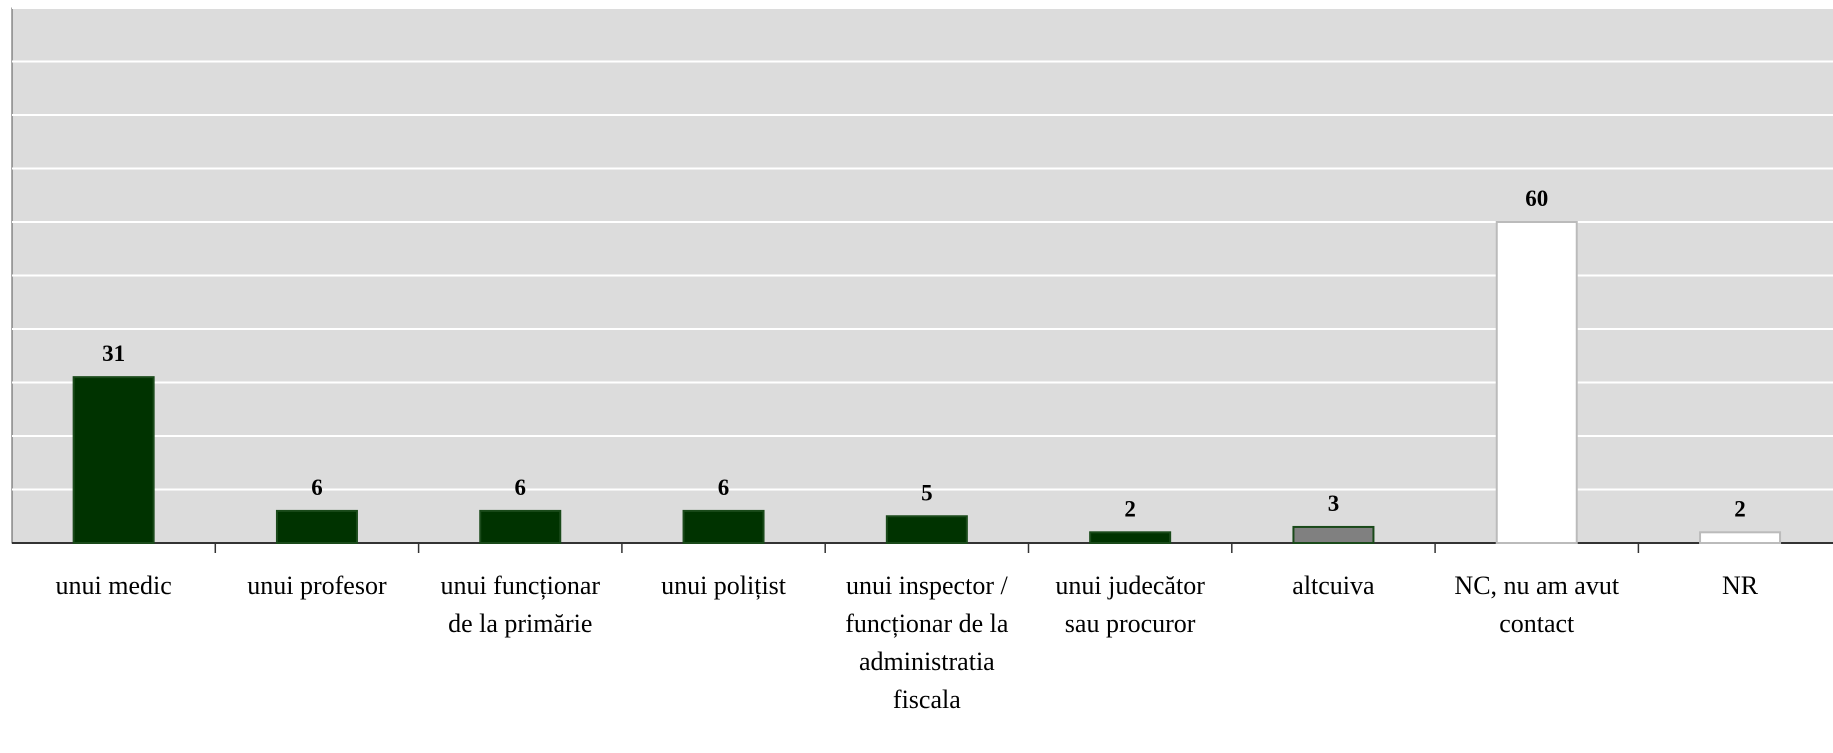 The height and width of the screenshot is (753, 1833). What do you see at coordinates (1130, 604) in the screenshot?
I see `x-tick-label: unui judecător sau procuror` at bounding box center [1130, 604].